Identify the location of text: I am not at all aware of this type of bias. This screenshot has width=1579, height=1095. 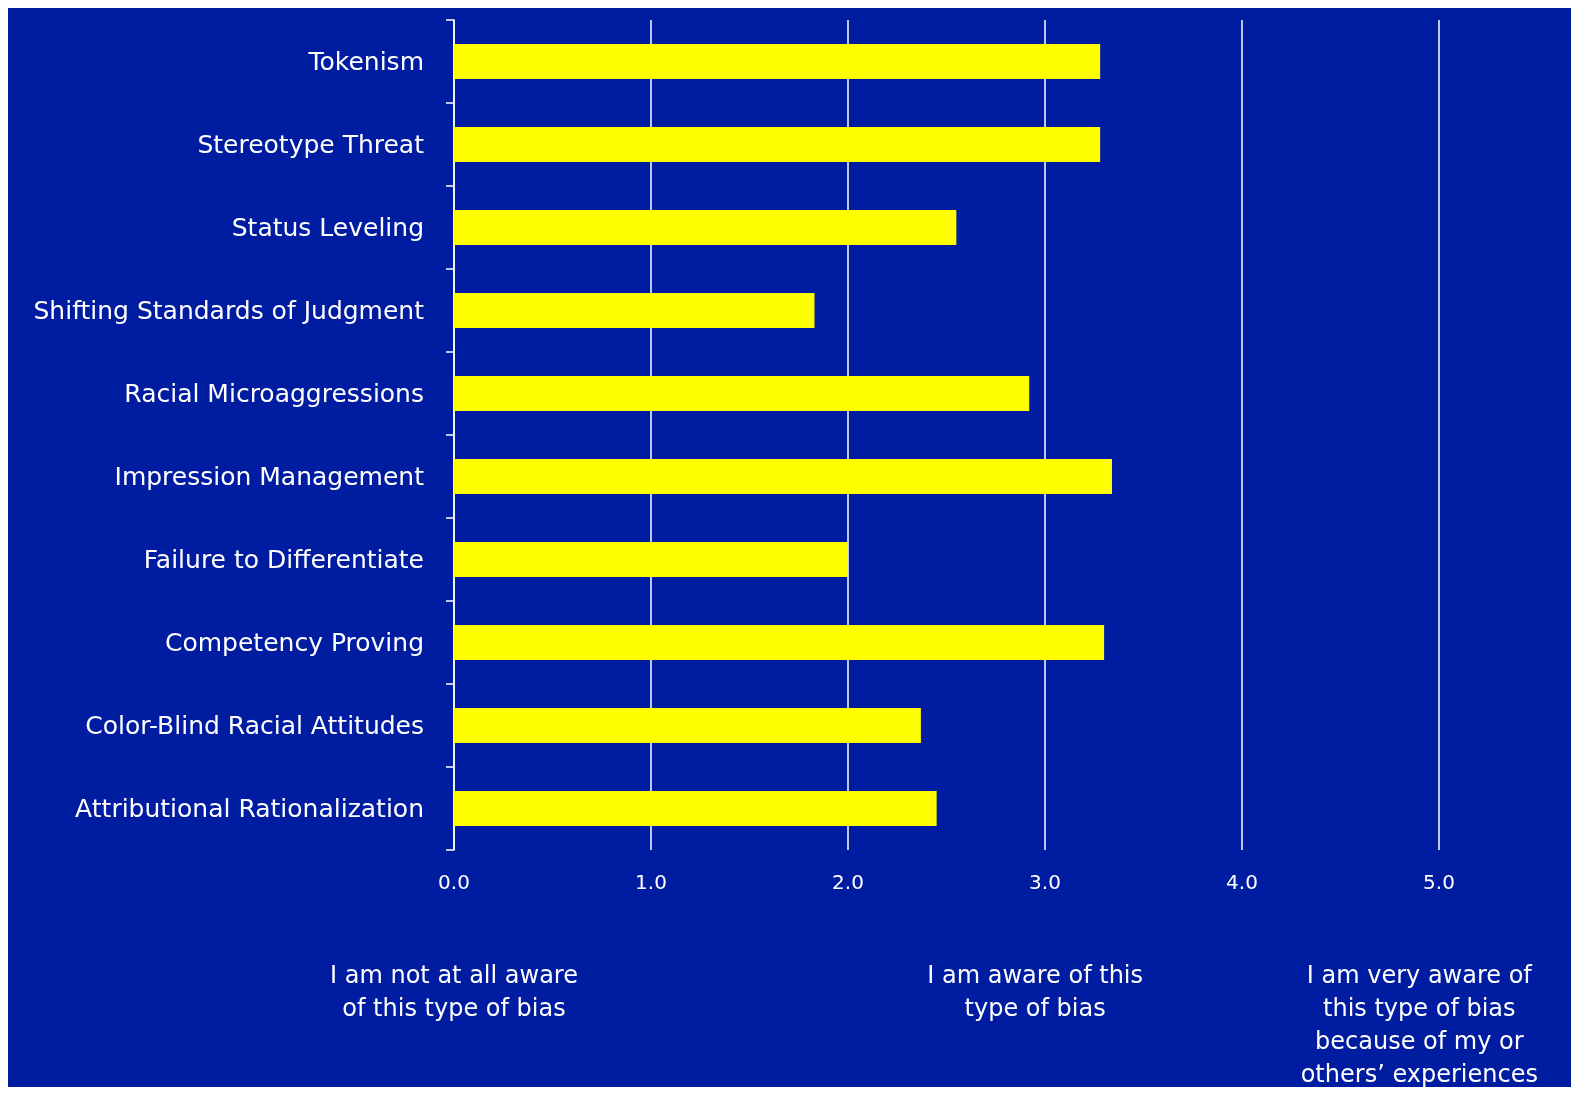
(454, 991).